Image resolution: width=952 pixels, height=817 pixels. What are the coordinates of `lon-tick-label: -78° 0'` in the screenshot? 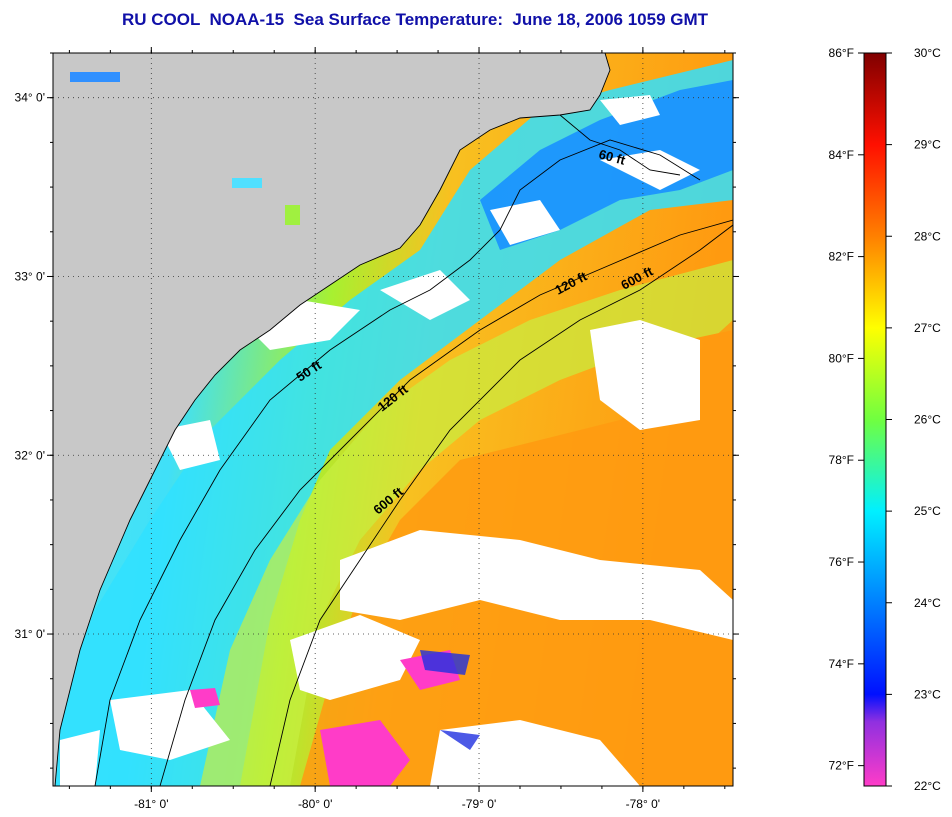 It's located at (643, 804).